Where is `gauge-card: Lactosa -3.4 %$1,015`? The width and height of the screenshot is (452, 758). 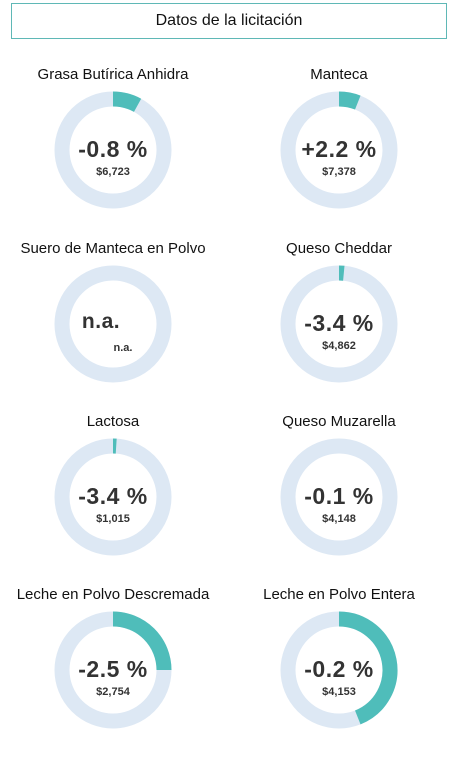
gauge-card: Lactosa -3.4 %$1,015 is located at coordinates (113, 499).